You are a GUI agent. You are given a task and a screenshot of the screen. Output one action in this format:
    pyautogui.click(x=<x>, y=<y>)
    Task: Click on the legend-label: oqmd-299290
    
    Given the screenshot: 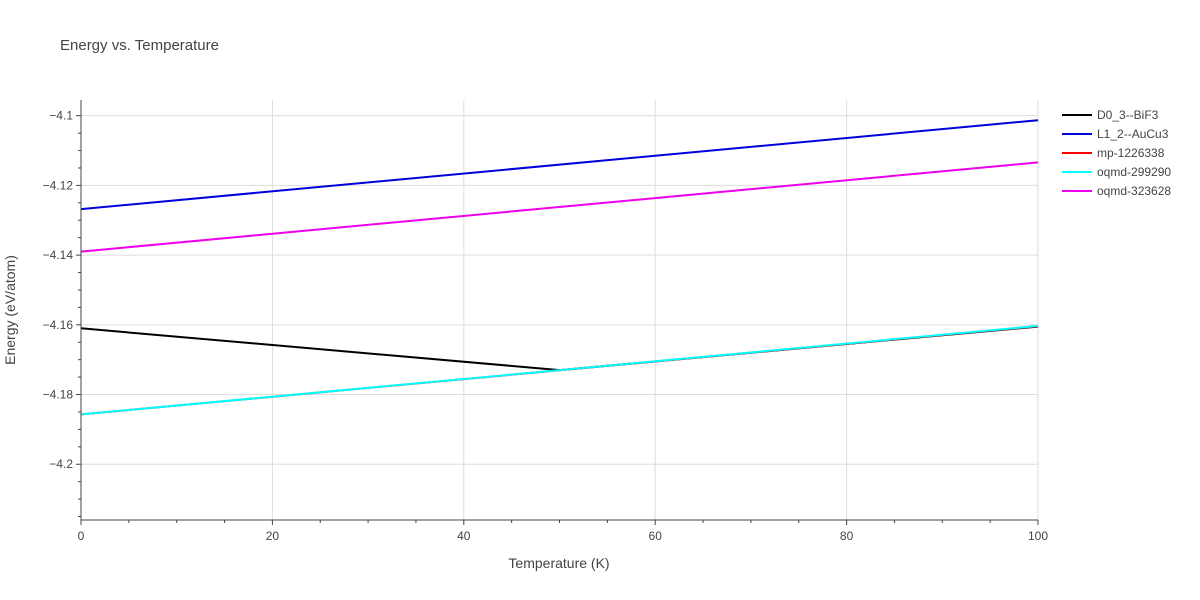 What is the action you would take?
    pyautogui.click(x=1134, y=172)
    